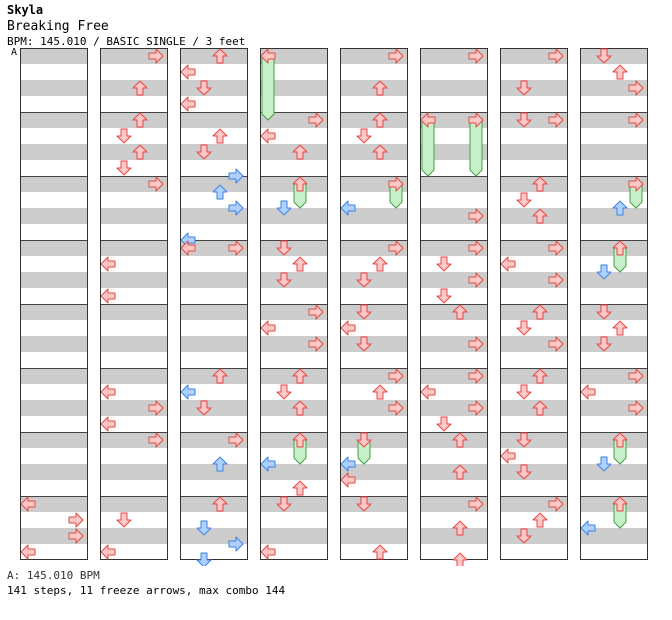 Image resolution: width=672 pixels, height=620 pixels. Describe the element at coordinates (364, 440) in the screenshot. I see `freeze-head-down-arrow` at that location.